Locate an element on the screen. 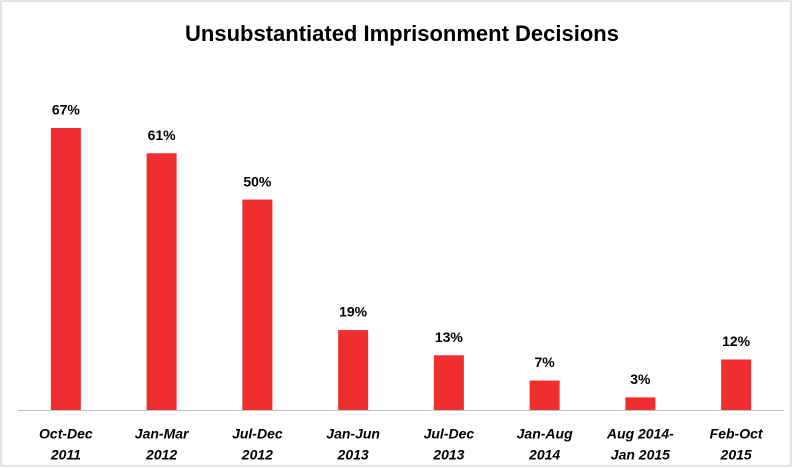 The height and width of the screenshot is (468, 793). value-label: 7% is located at coordinates (545, 362).